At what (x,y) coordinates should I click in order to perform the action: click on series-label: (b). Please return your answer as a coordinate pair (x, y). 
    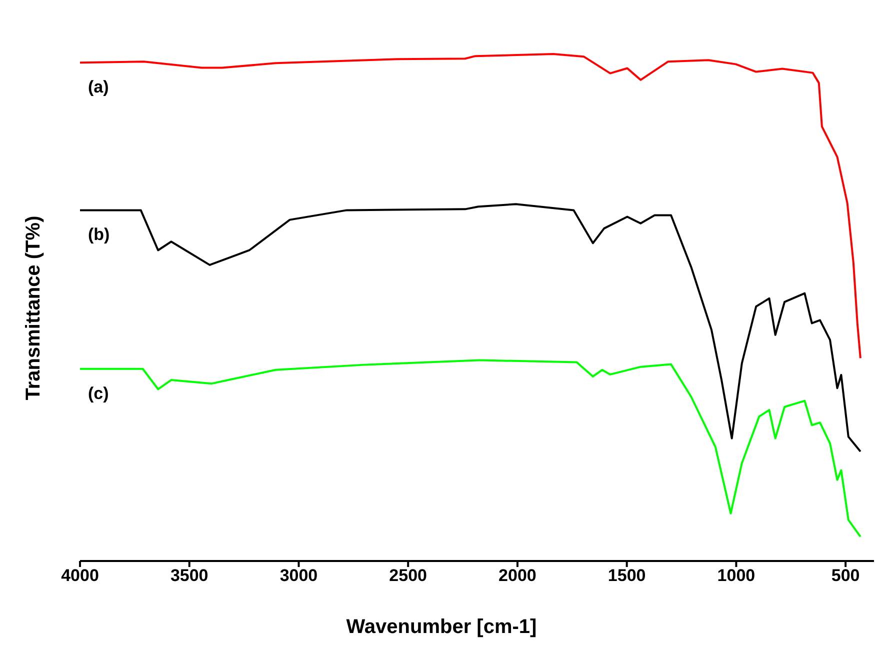
    Looking at the image, I should click on (99, 234).